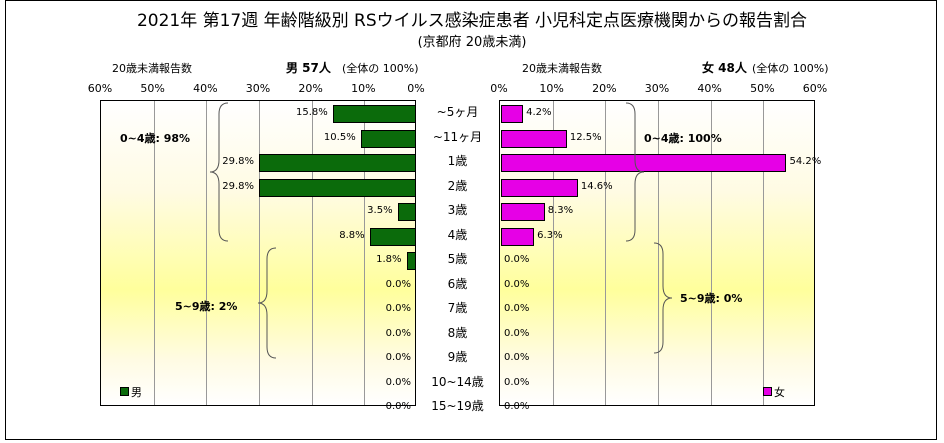 The height and width of the screenshot is (443, 944). I want to click on male-value-label: 3.5%, so click(380, 211).